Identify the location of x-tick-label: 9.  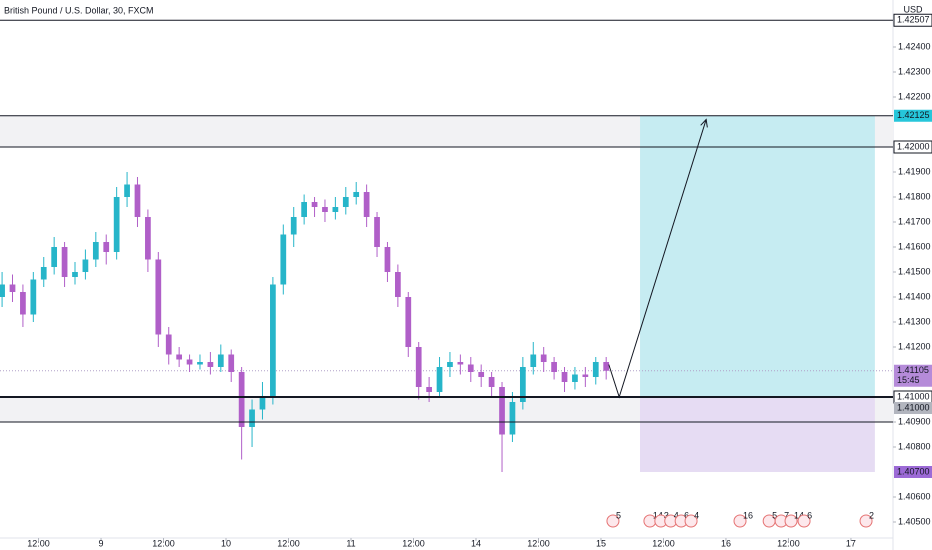
(101, 543).